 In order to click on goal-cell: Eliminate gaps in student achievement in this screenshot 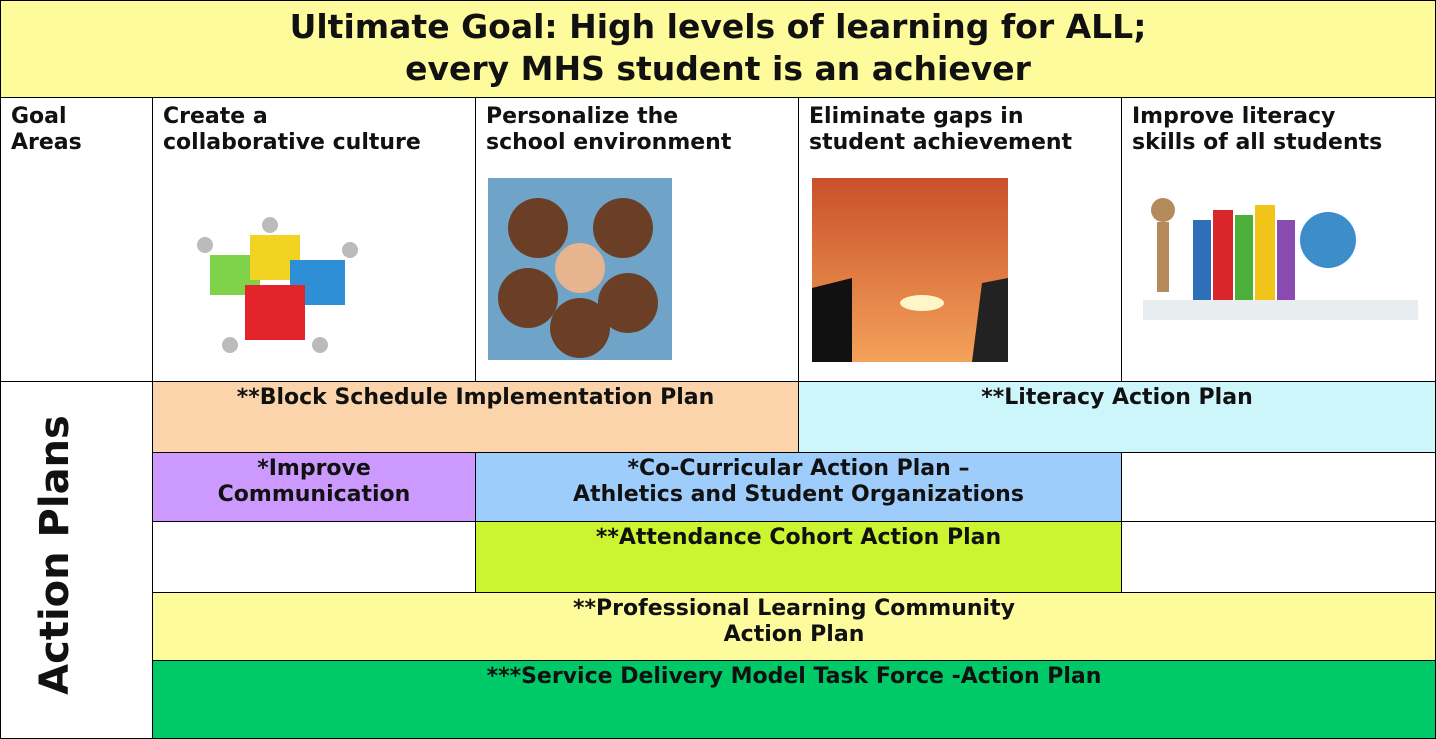, I will do `click(960, 239)`.